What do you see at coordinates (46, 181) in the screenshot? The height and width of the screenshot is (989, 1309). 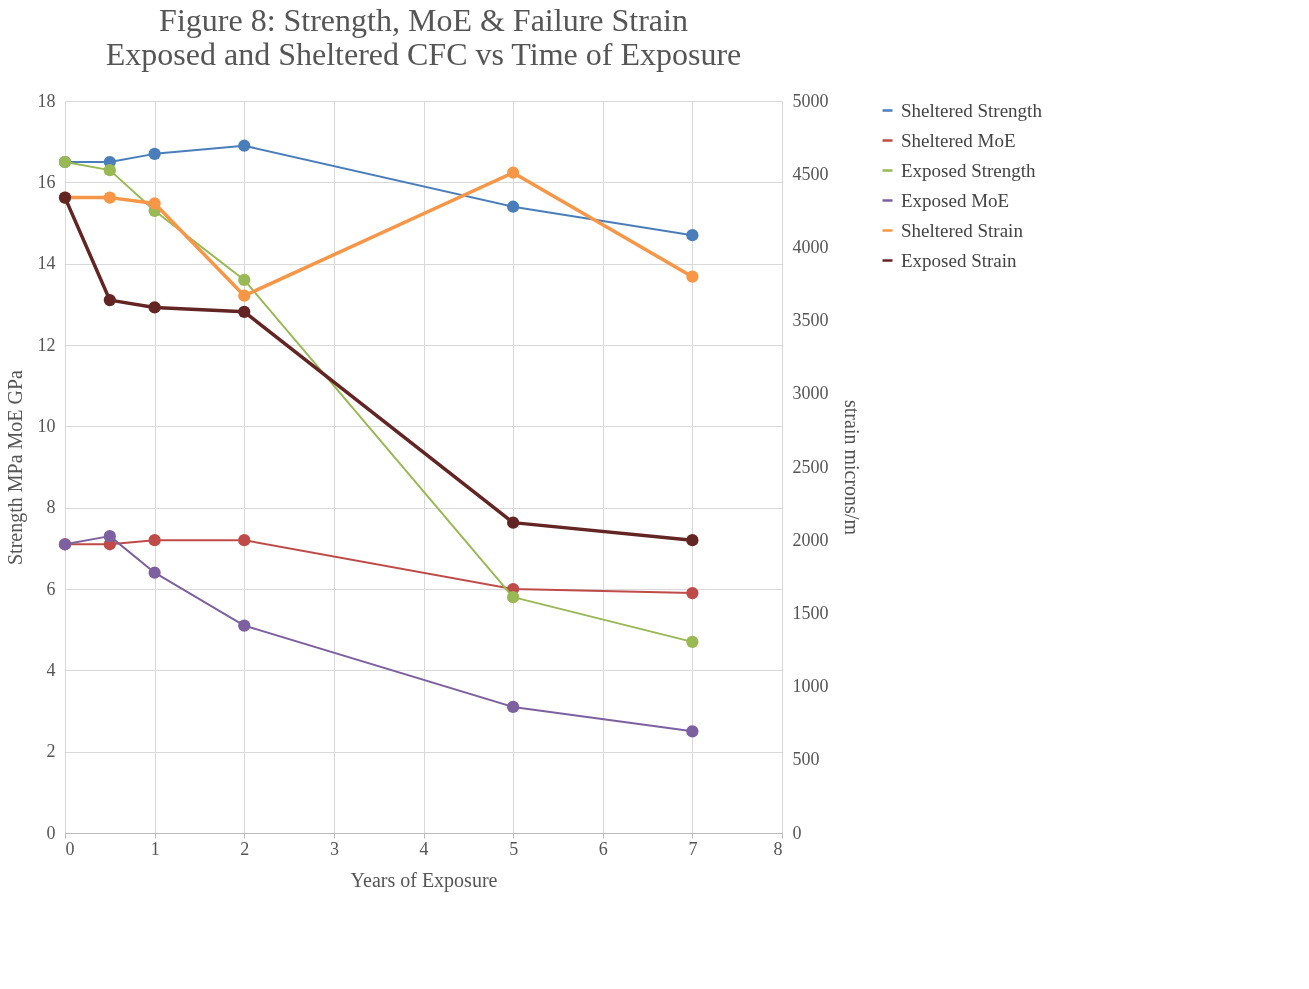 I see `y-tick-label: 16` at bounding box center [46, 181].